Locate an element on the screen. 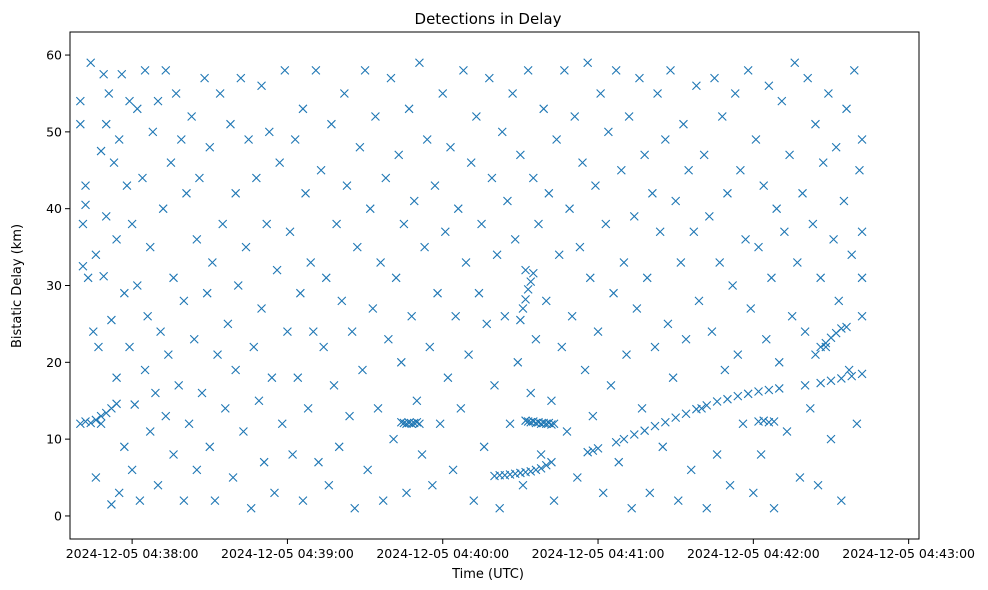 The image size is (988, 590). y-tick-label-4: 40 is located at coordinates (54, 208).